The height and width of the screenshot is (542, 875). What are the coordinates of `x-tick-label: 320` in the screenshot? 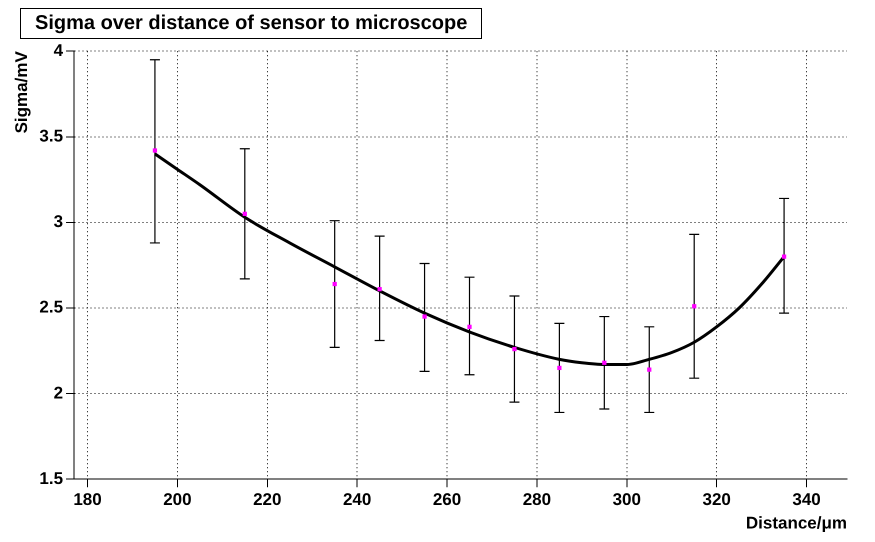 It's located at (716, 500).